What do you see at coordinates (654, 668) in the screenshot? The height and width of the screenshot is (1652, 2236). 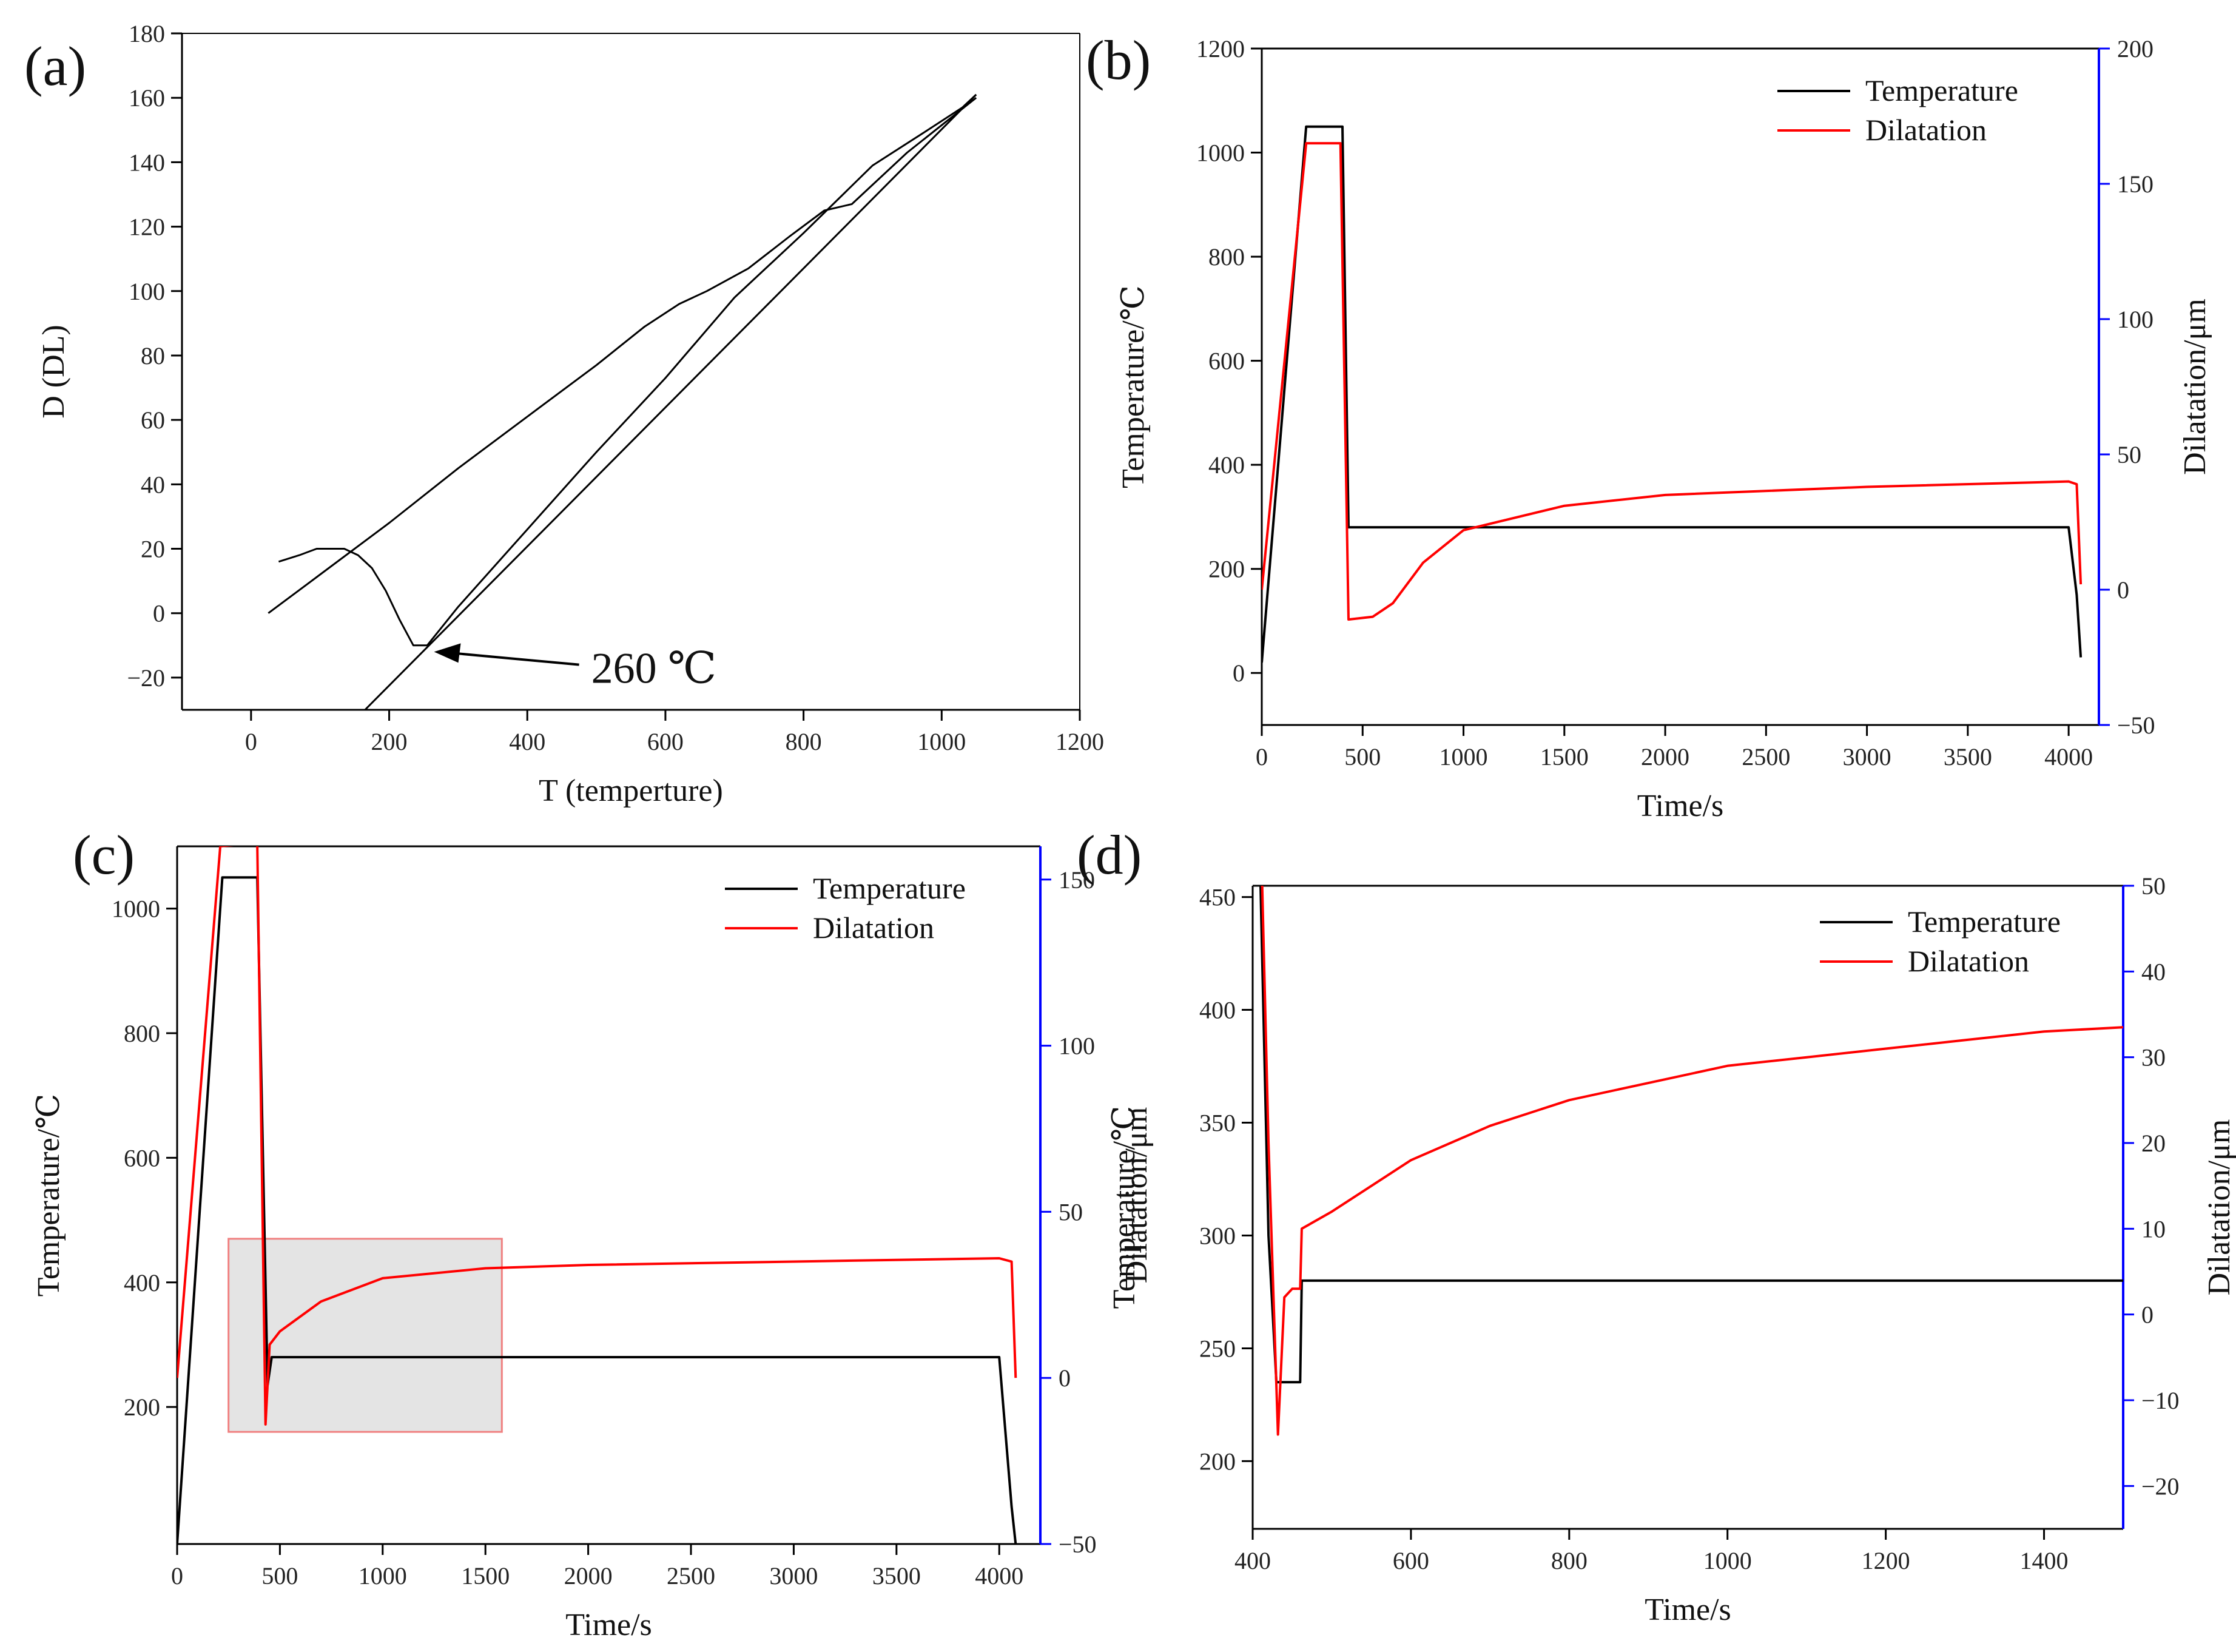 I see `annotation-label: 260 ℃` at bounding box center [654, 668].